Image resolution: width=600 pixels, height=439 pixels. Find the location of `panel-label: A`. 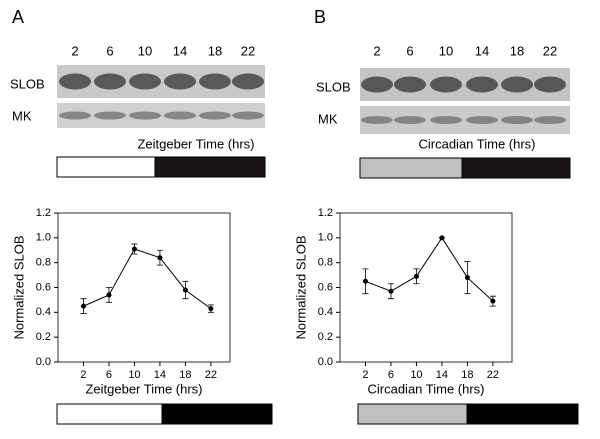

panel-label: A is located at coordinates (18, 17).